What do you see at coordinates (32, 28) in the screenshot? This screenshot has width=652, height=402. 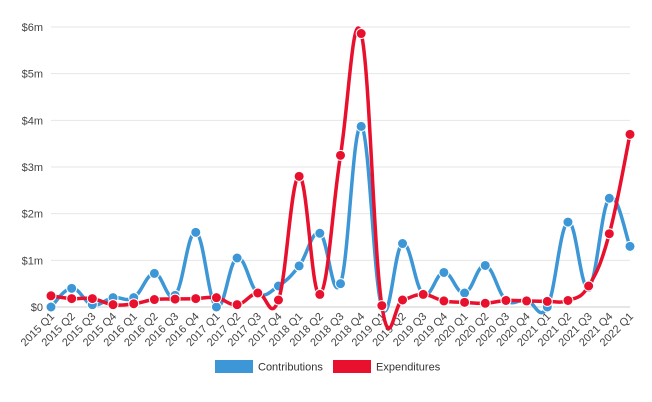 I see `y-tick-label: $6m` at bounding box center [32, 28].